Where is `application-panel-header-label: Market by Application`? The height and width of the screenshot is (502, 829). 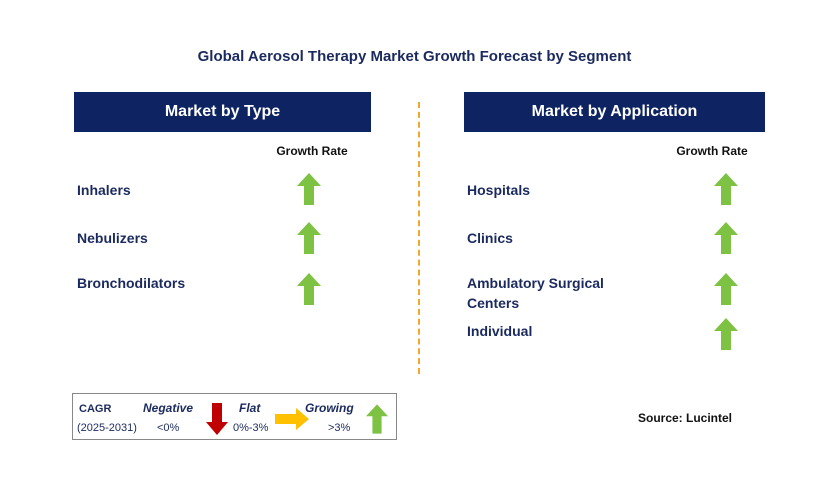
application-panel-header-label: Market by Application is located at coordinates (614, 111).